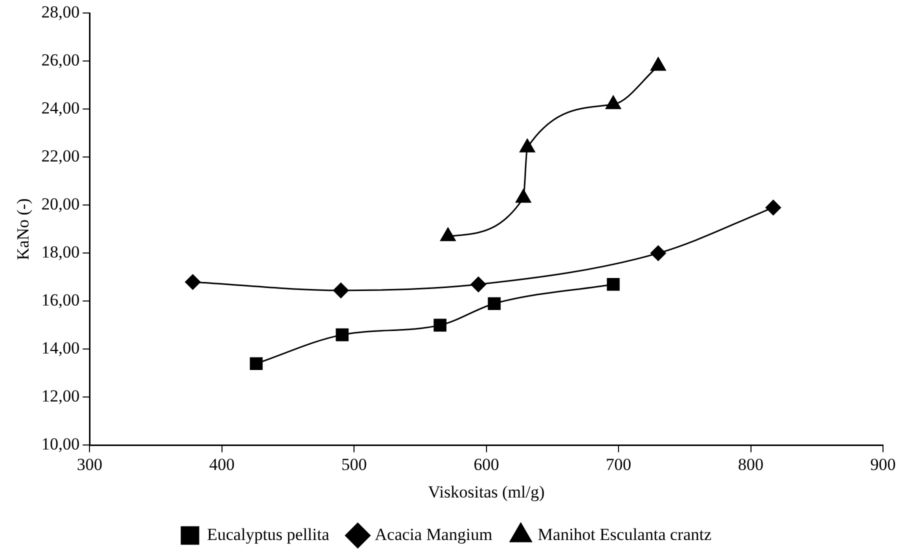  What do you see at coordinates (487, 464) in the screenshot?
I see `x-tick-label: 600` at bounding box center [487, 464].